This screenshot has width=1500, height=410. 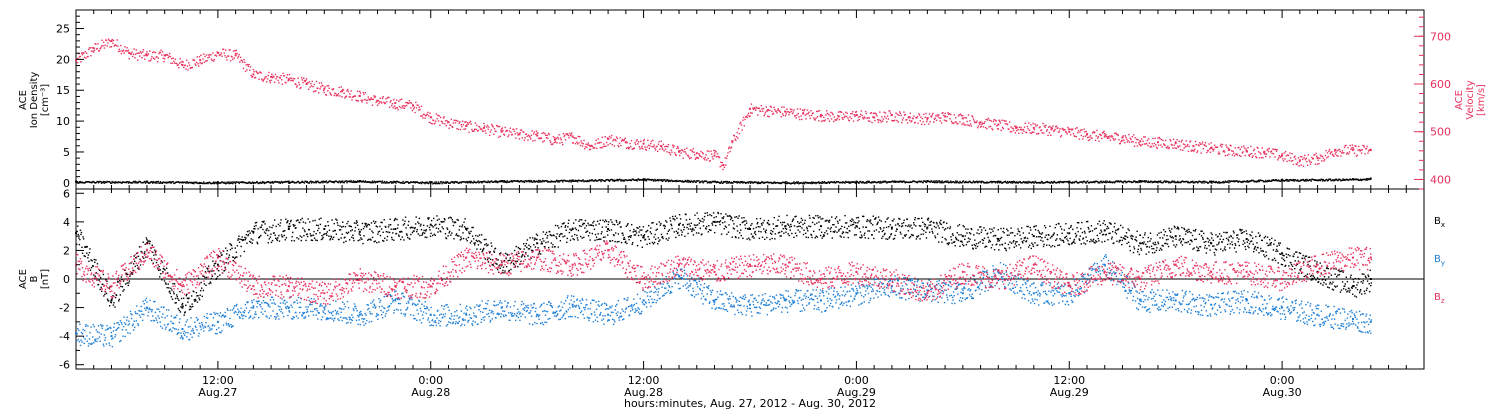 I want to click on series-bx-point, so click(x=998, y=239).